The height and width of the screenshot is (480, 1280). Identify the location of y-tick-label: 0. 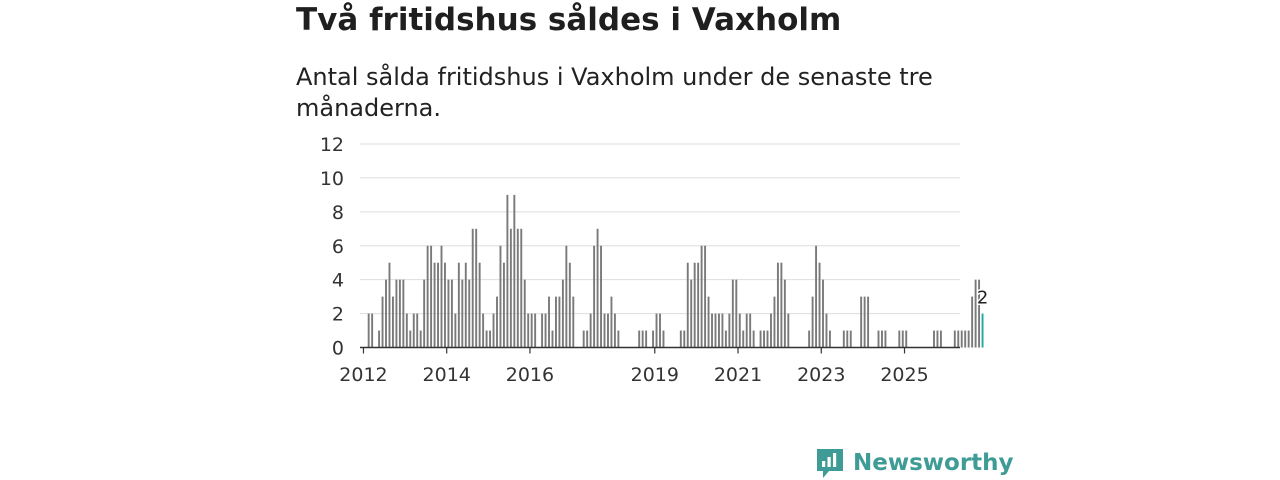
(338, 349).